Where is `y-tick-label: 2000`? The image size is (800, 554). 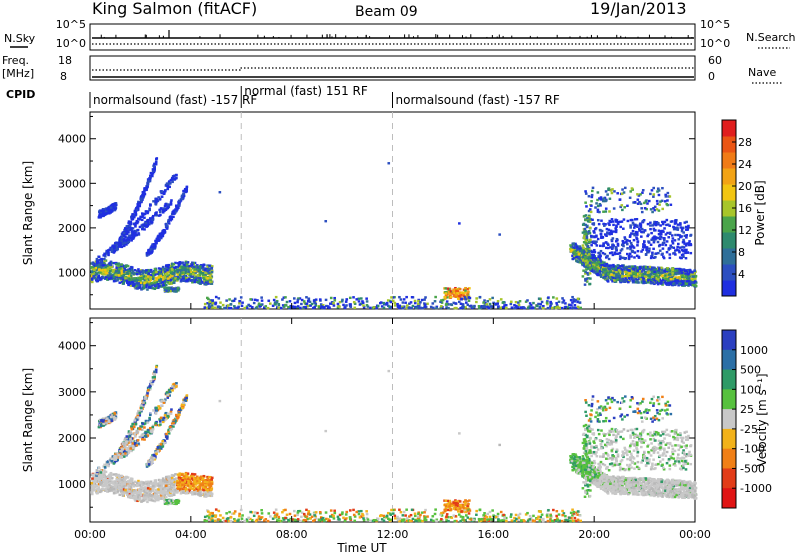
y-tick-label: 2000 is located at coordinates (72, 228).